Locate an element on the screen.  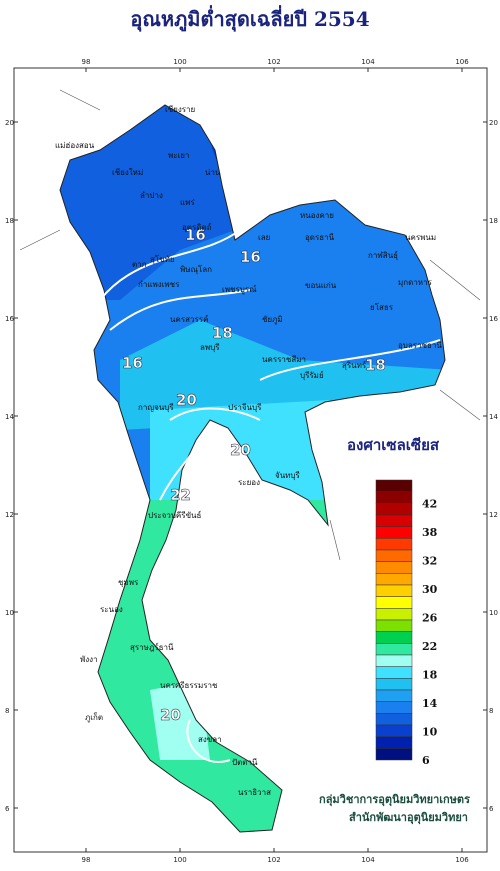
province-label: อุตรดิตถ์ is located at coordinates (197, 227).